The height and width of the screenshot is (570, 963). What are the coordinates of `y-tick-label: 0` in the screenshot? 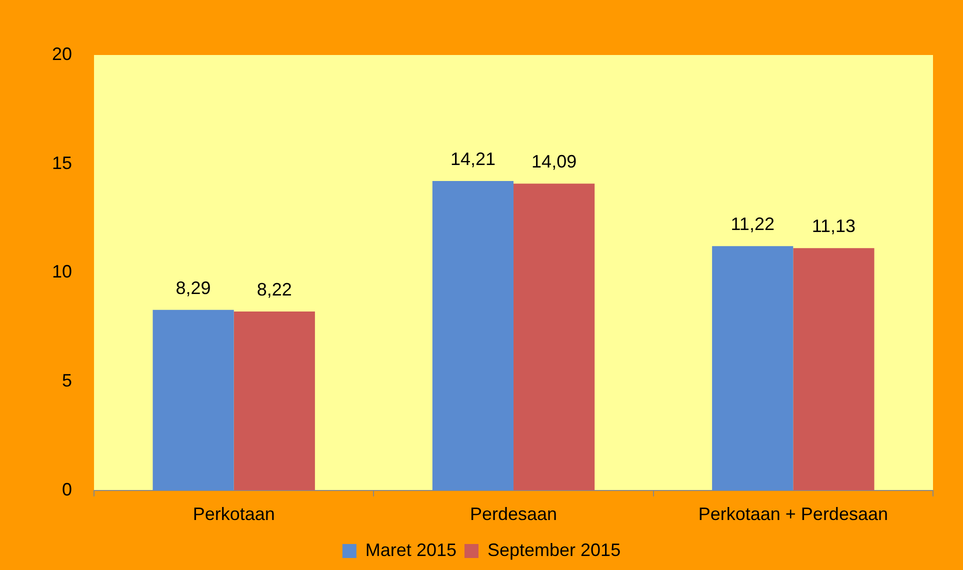 It's located at (67, 489).